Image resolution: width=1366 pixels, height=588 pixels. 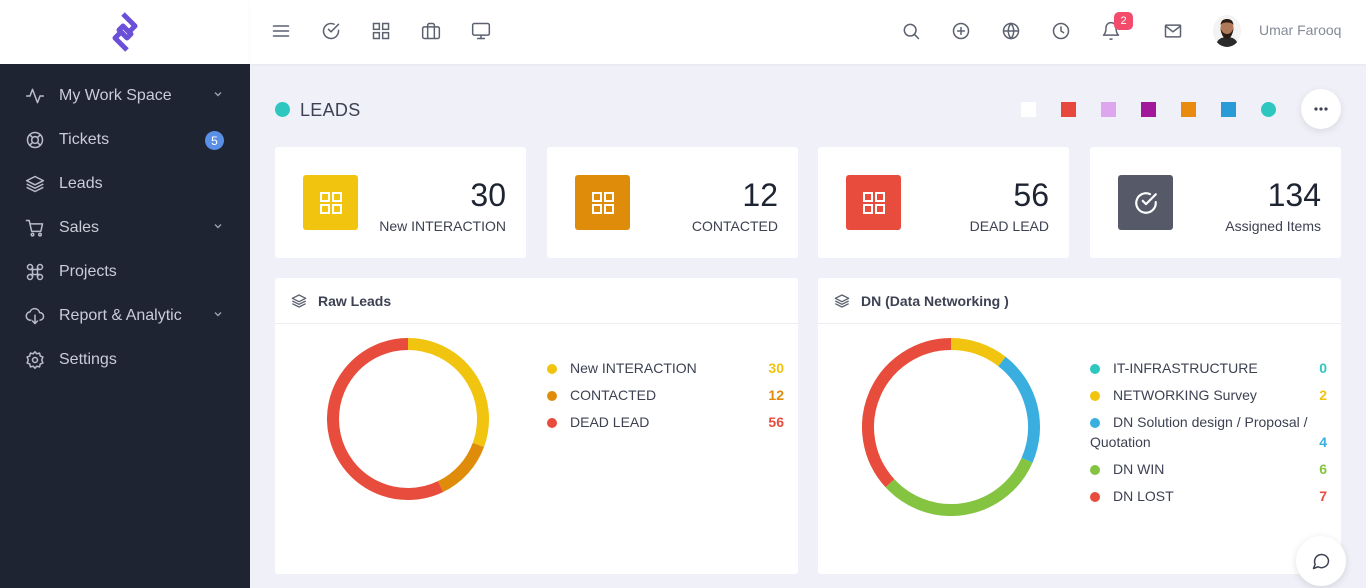 I want to click on legend-label: DN LOST, so click(x=1143, y=496).